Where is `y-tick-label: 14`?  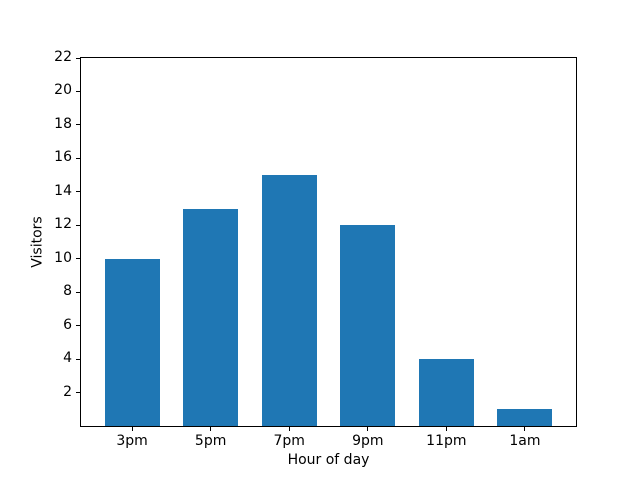 y-tick-label: 14 is located at coordinates (63, 190).